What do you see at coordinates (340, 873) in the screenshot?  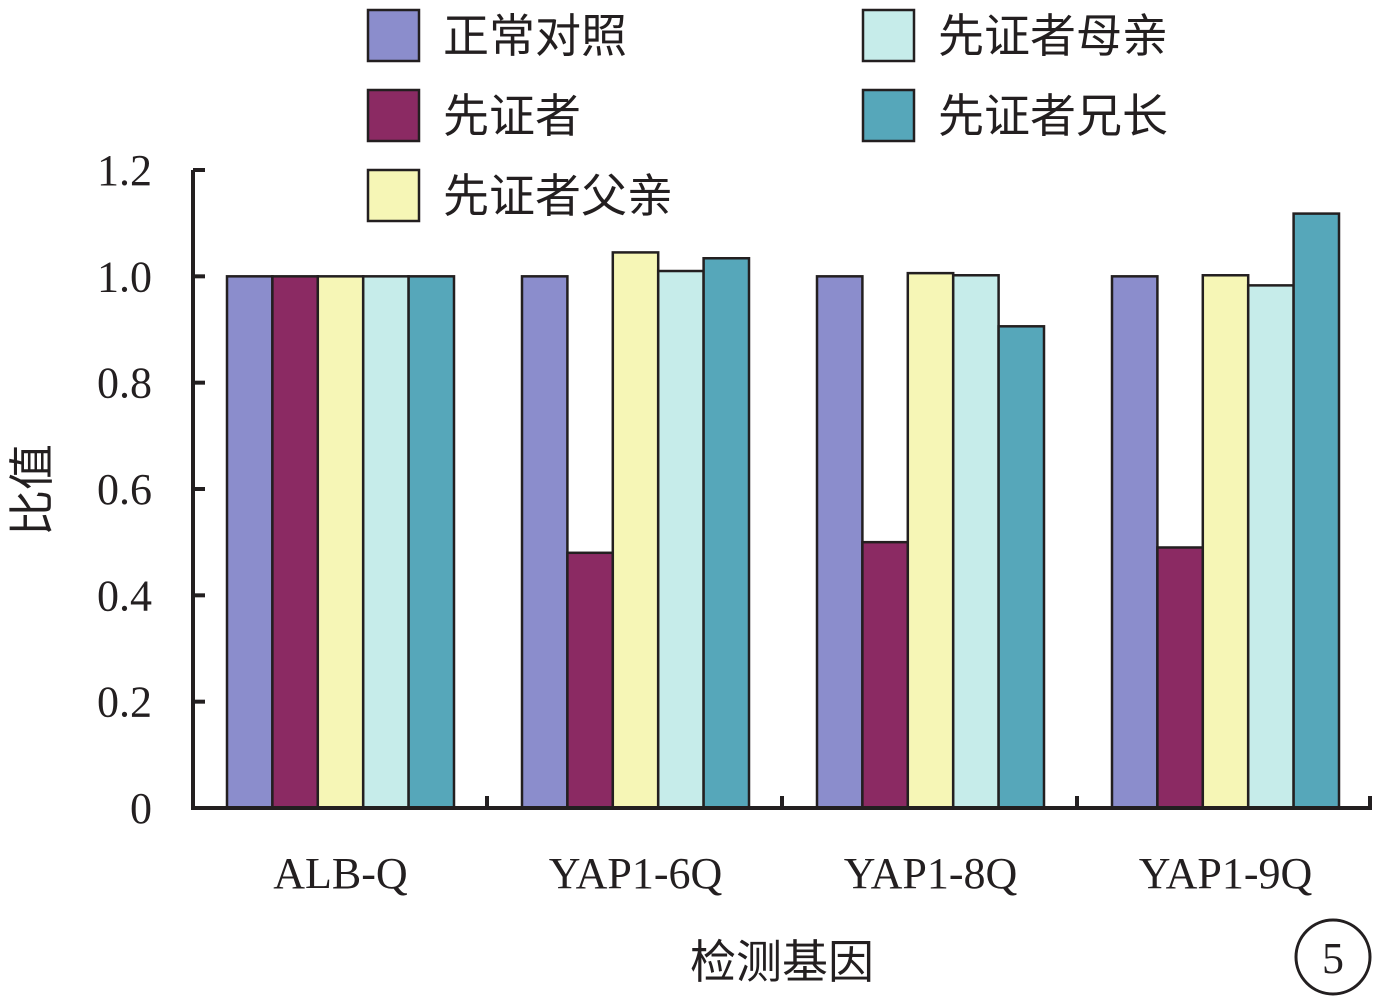 I see `x-tick-label: ALB-Q` at bounding box center [340, 873].